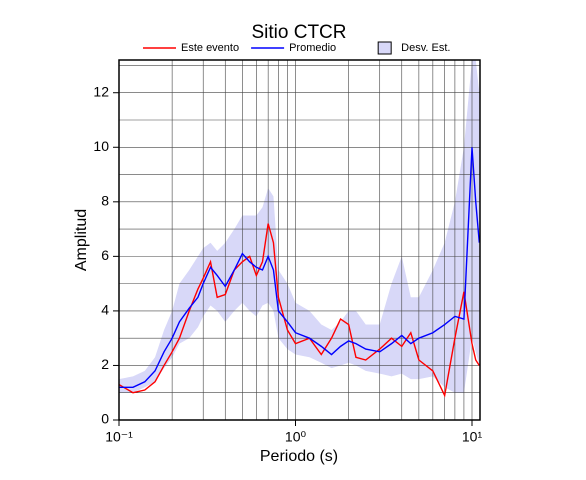  I want to click on y-tick-label: 4, so click(105, 310).